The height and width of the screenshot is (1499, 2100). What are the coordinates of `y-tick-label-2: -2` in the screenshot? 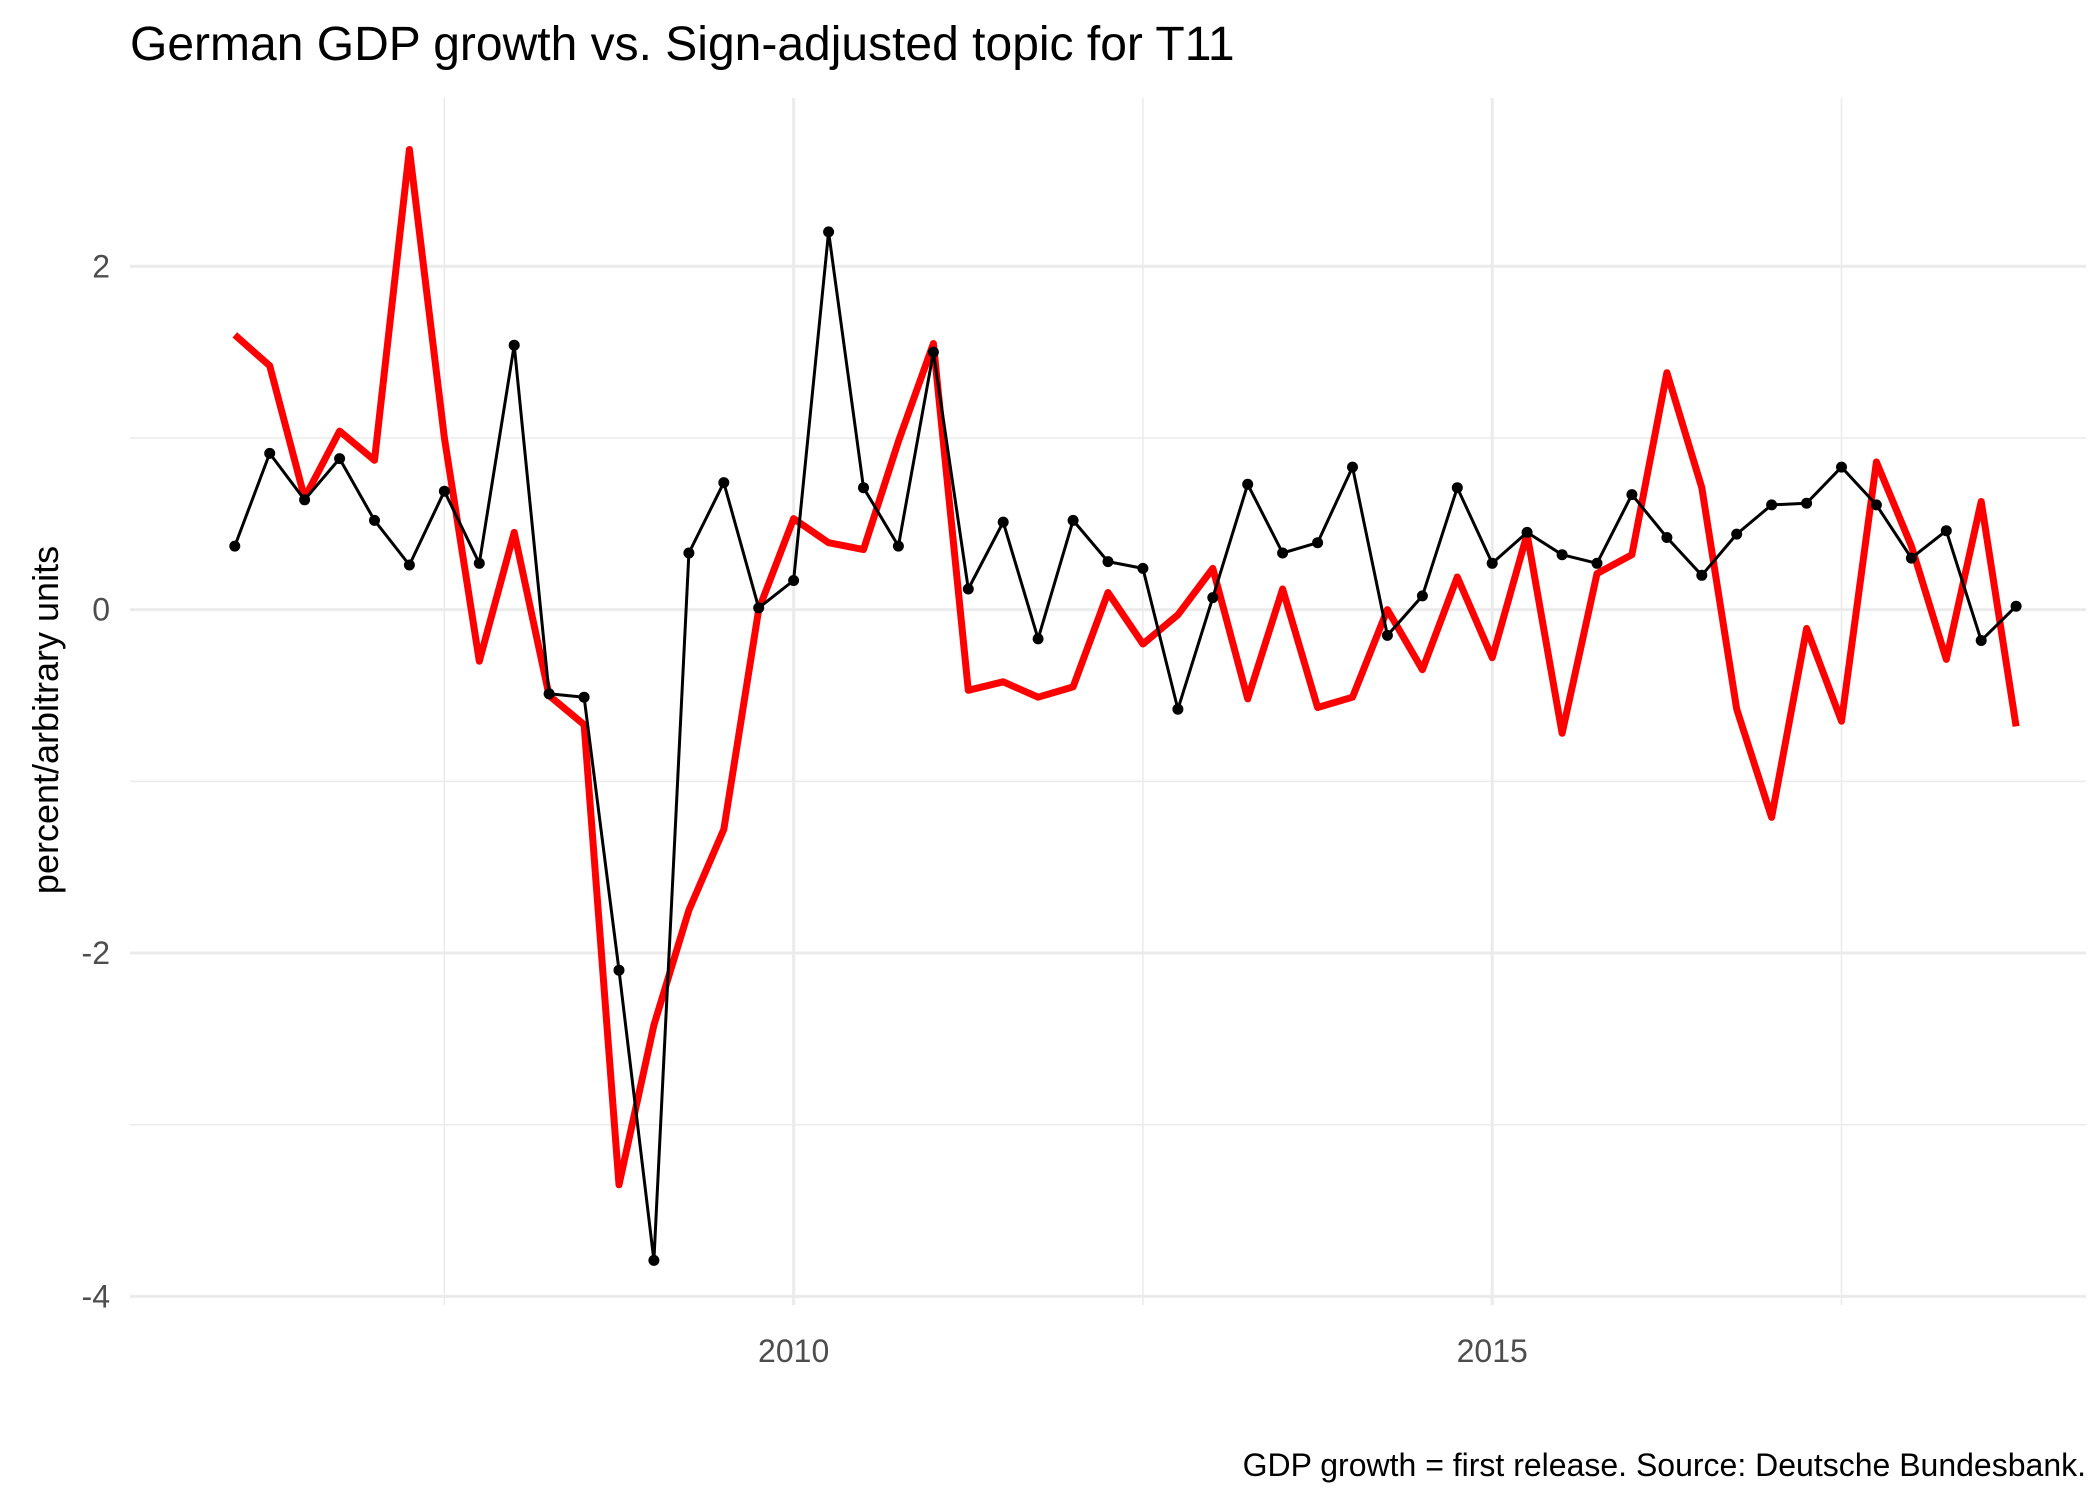 It's located at (96, 953).